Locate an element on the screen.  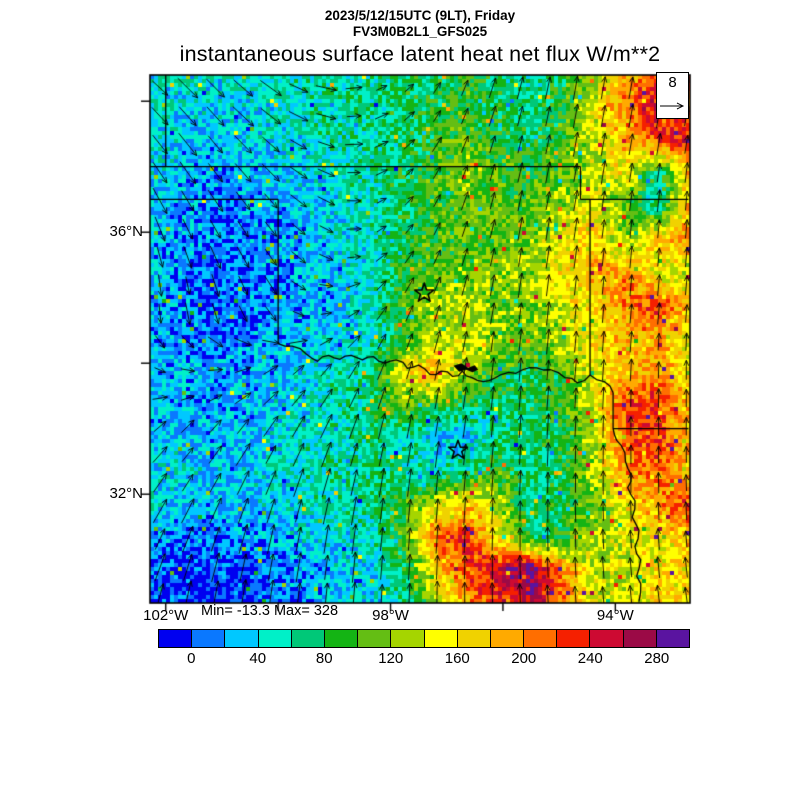
model-run-label: FV3M0B2L1_GFS025 is located at coordinates (420, 31).